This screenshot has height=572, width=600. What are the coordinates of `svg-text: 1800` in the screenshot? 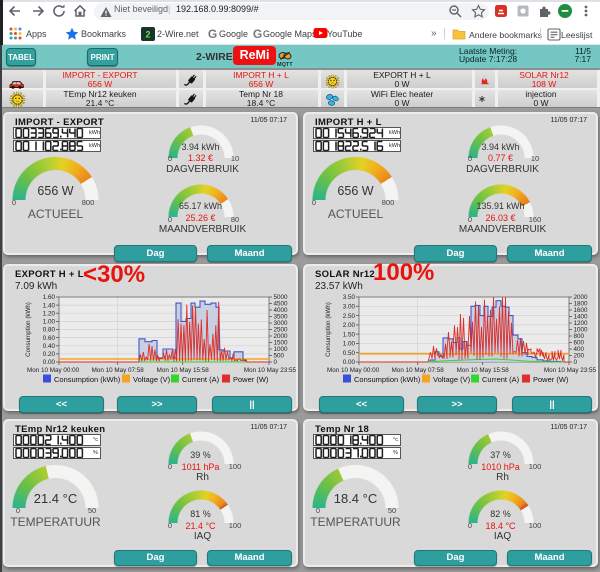 It's located at (581, 304).